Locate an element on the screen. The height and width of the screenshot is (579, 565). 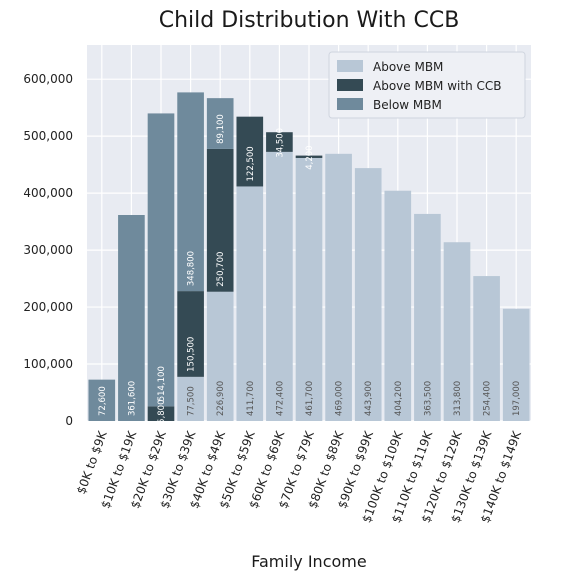
data-label: 122,500 is located at coordinates (251, 163).